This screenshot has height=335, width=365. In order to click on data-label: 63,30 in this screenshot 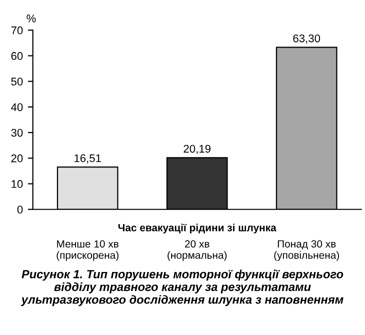, I will do `click(306, 39)`.